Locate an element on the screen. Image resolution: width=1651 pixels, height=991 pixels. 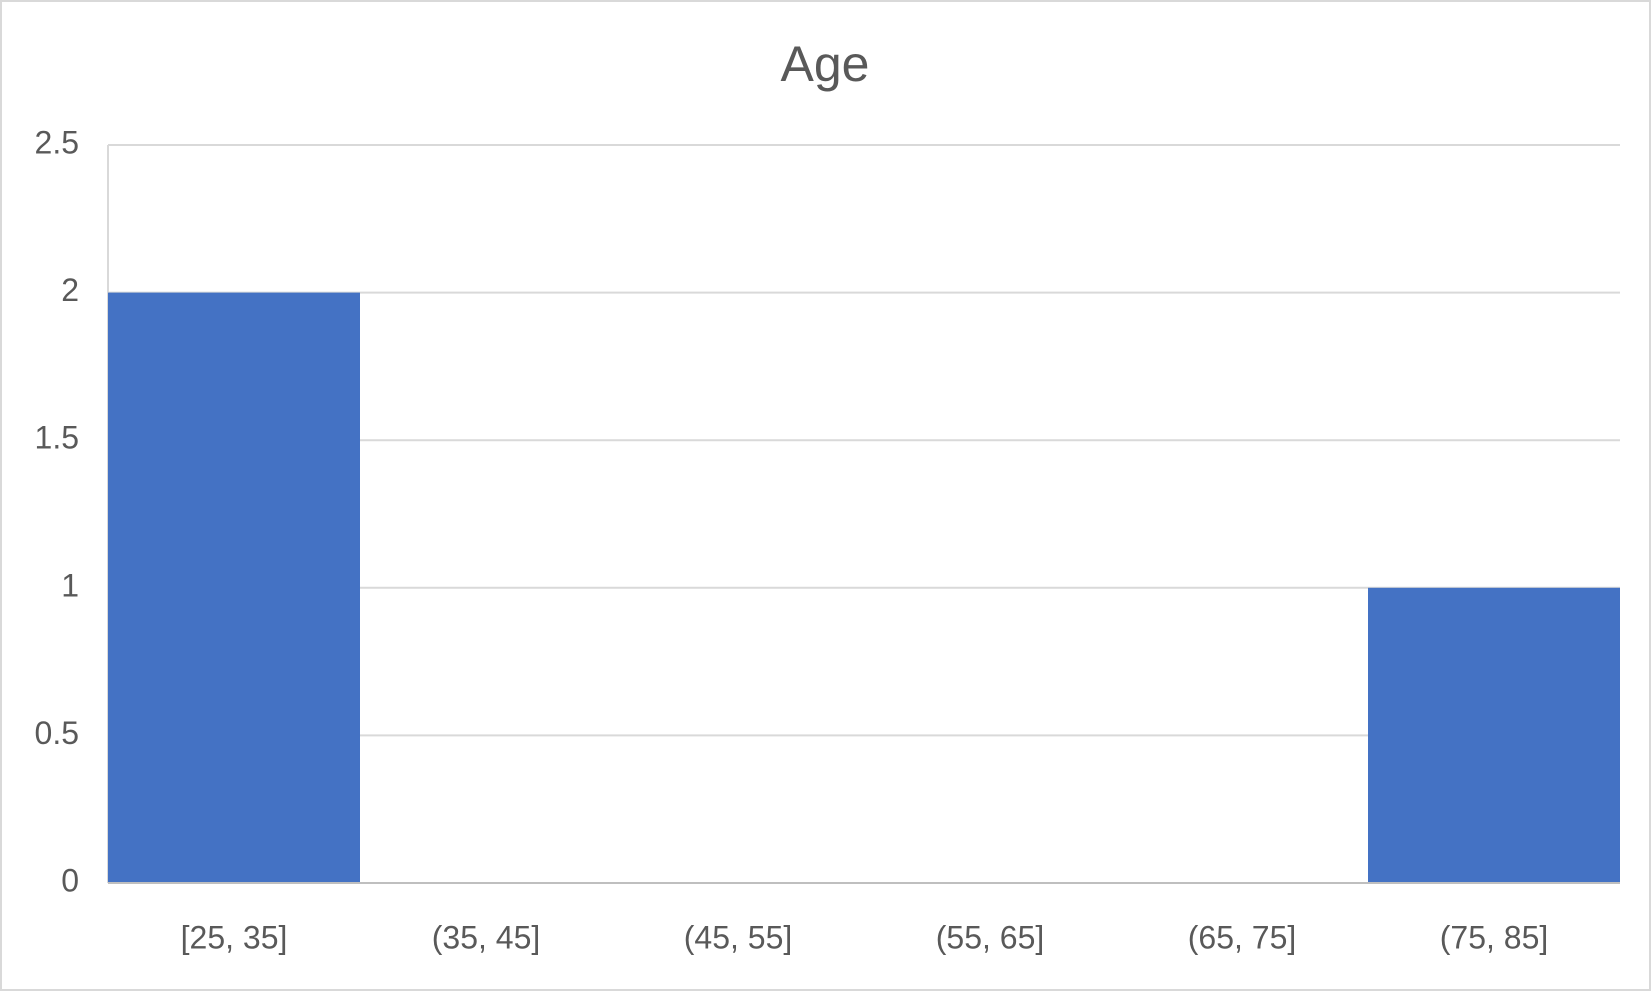
y-tick-label: 1 is located at coordinates (70, 585).